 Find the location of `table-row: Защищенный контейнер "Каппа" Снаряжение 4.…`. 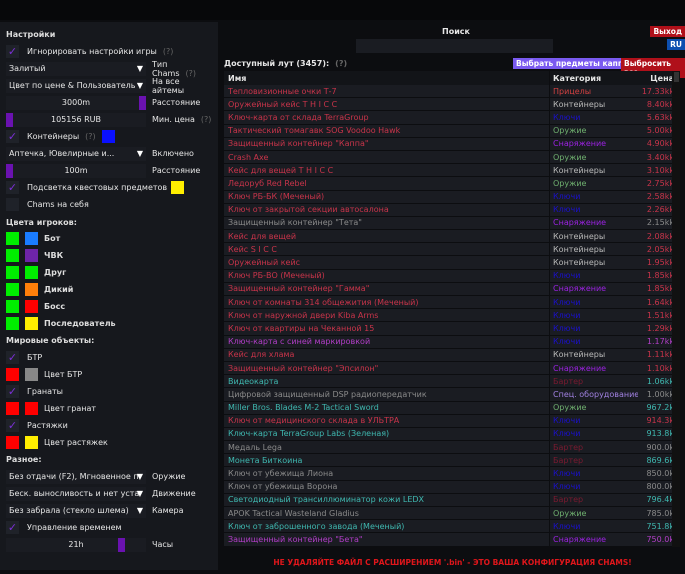

table-row: Защищенный контейнер "Каппа" Снаряжение 4.… is located at coordinates (450, 144).